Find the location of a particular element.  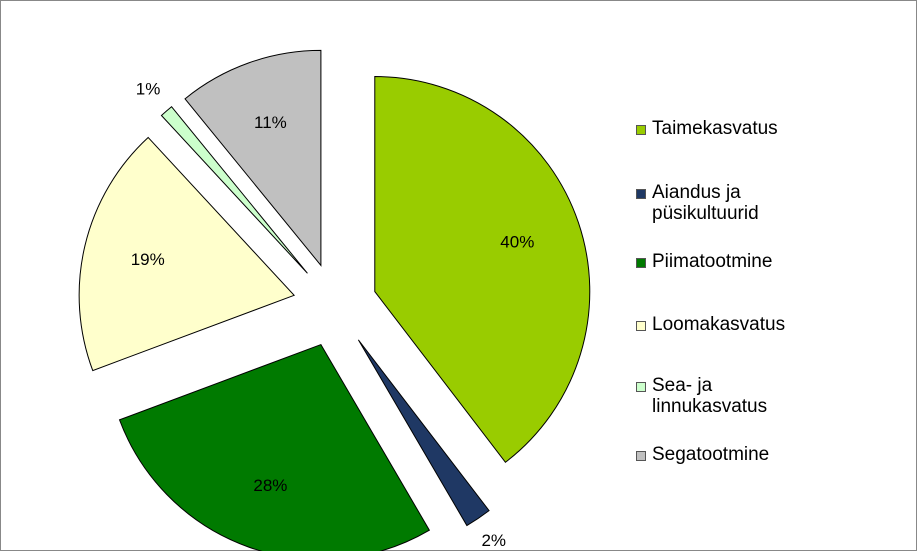

data-label: 11% is located at coordinates (270, 122).